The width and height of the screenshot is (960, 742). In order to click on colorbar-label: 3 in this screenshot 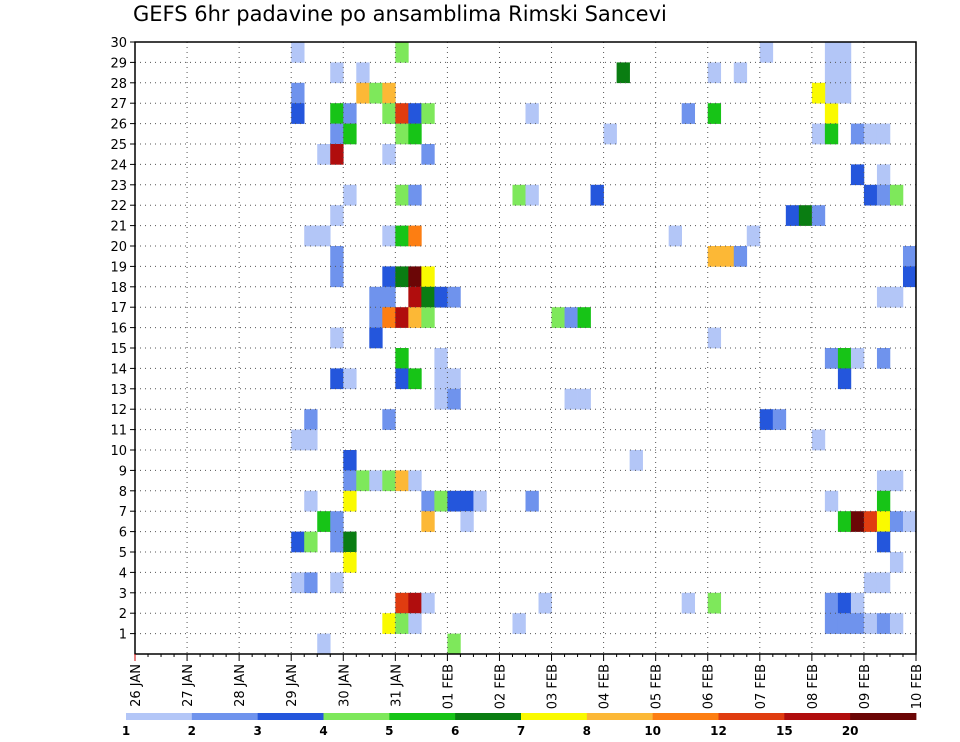, I will do `click(257, 731)`.